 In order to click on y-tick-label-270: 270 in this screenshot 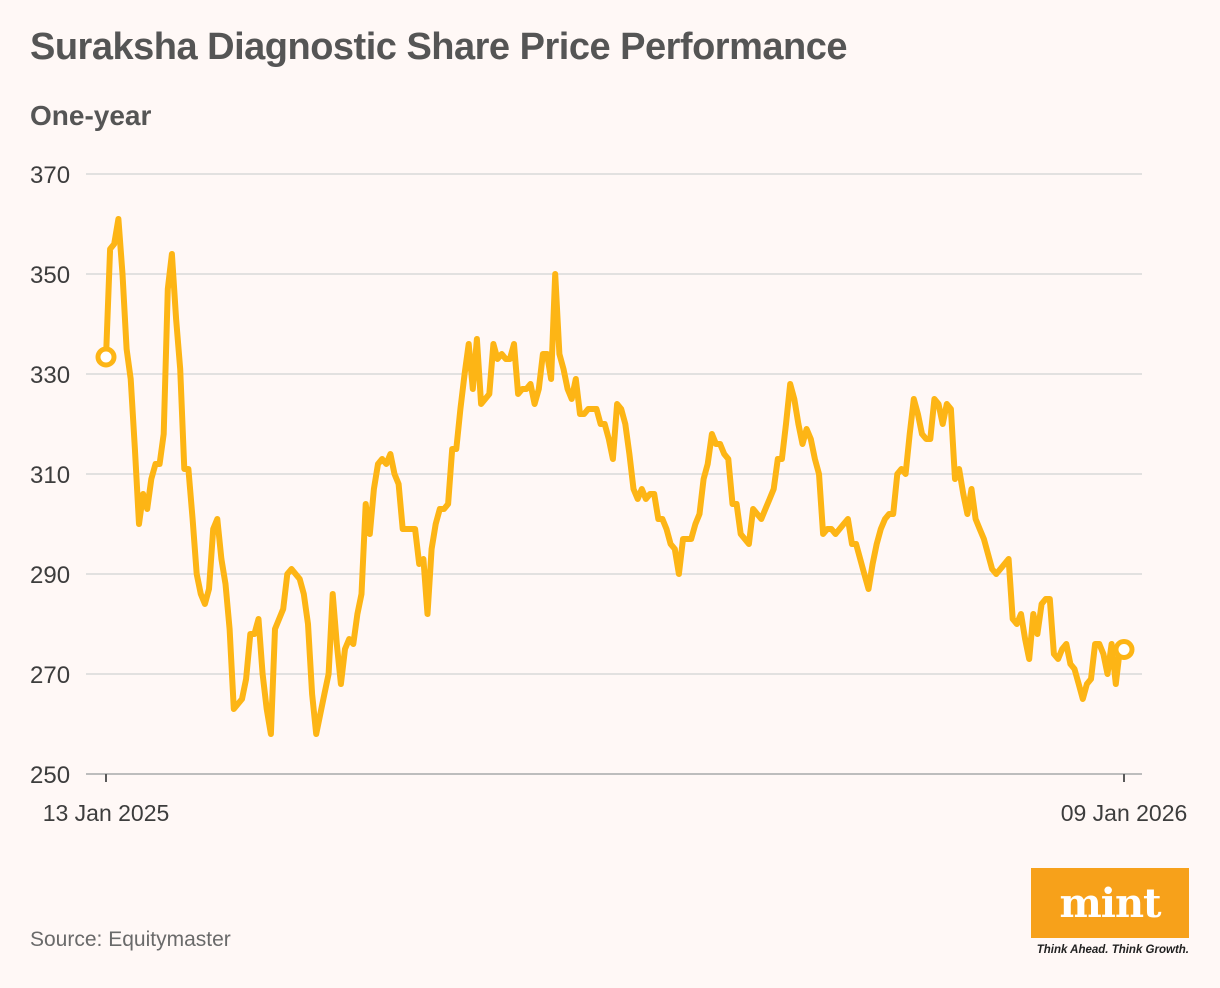, I will do `click(50, 675)`.